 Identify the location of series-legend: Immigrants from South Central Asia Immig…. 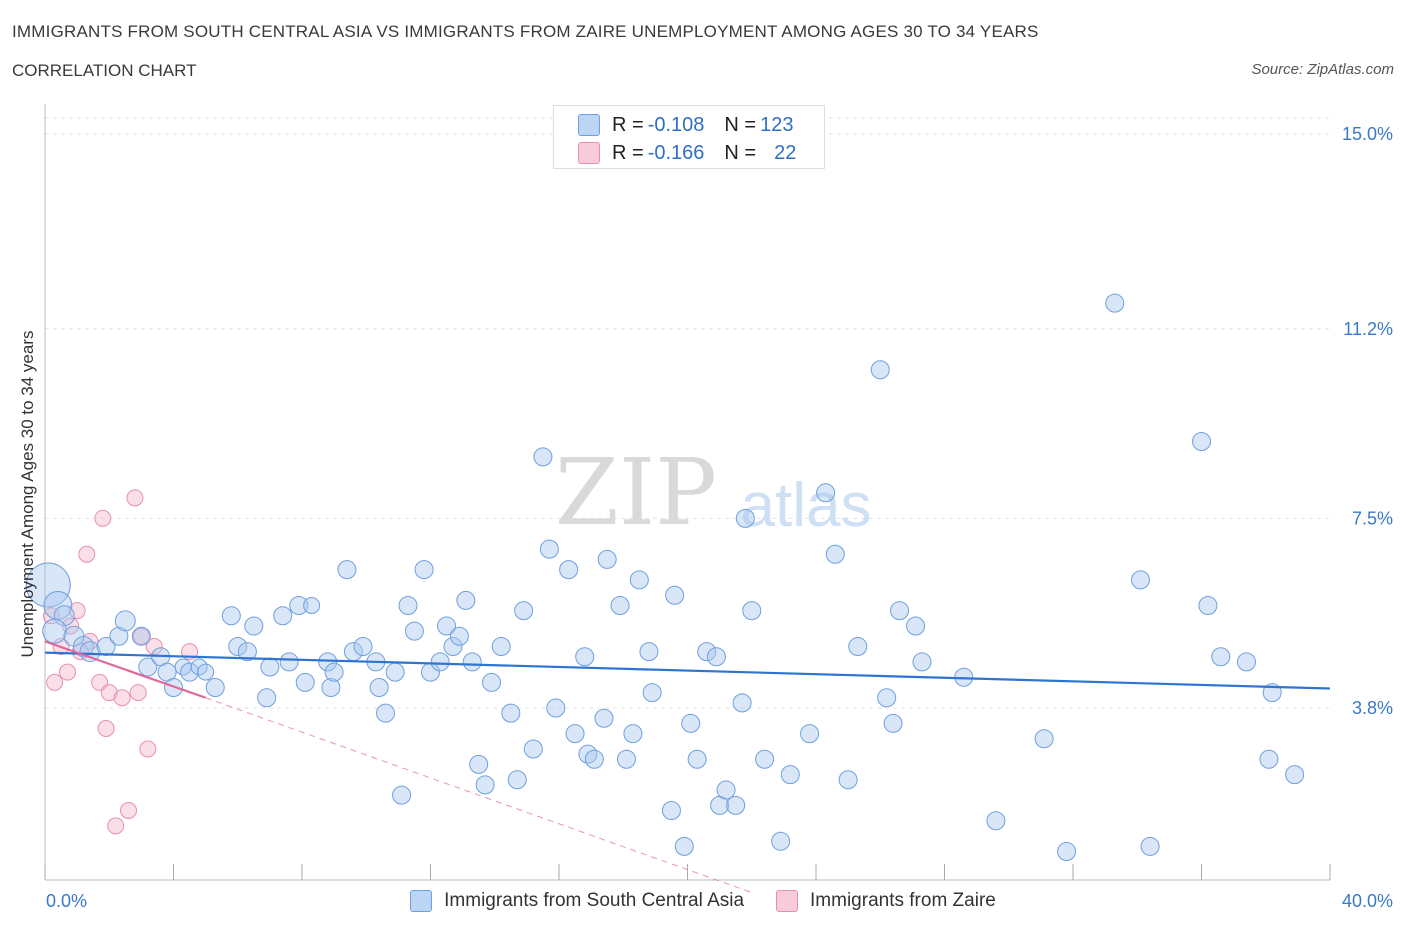
(703, 901).